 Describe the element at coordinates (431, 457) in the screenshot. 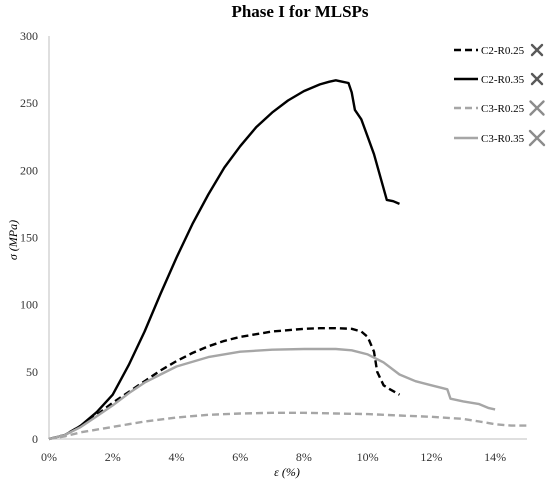

I see `x-tick-label: 12%` at that location.